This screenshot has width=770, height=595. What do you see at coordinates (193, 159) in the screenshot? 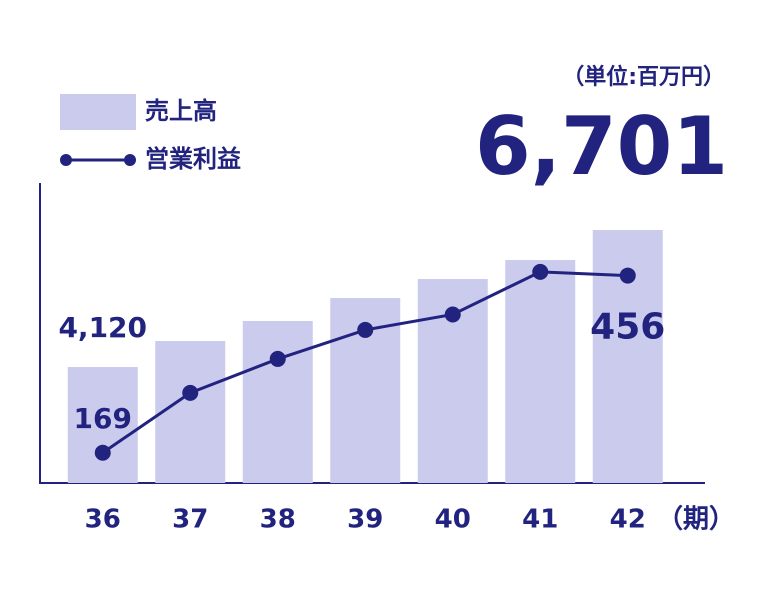
I see `legend-label: 営業利益` at bounding box center [193, 159].